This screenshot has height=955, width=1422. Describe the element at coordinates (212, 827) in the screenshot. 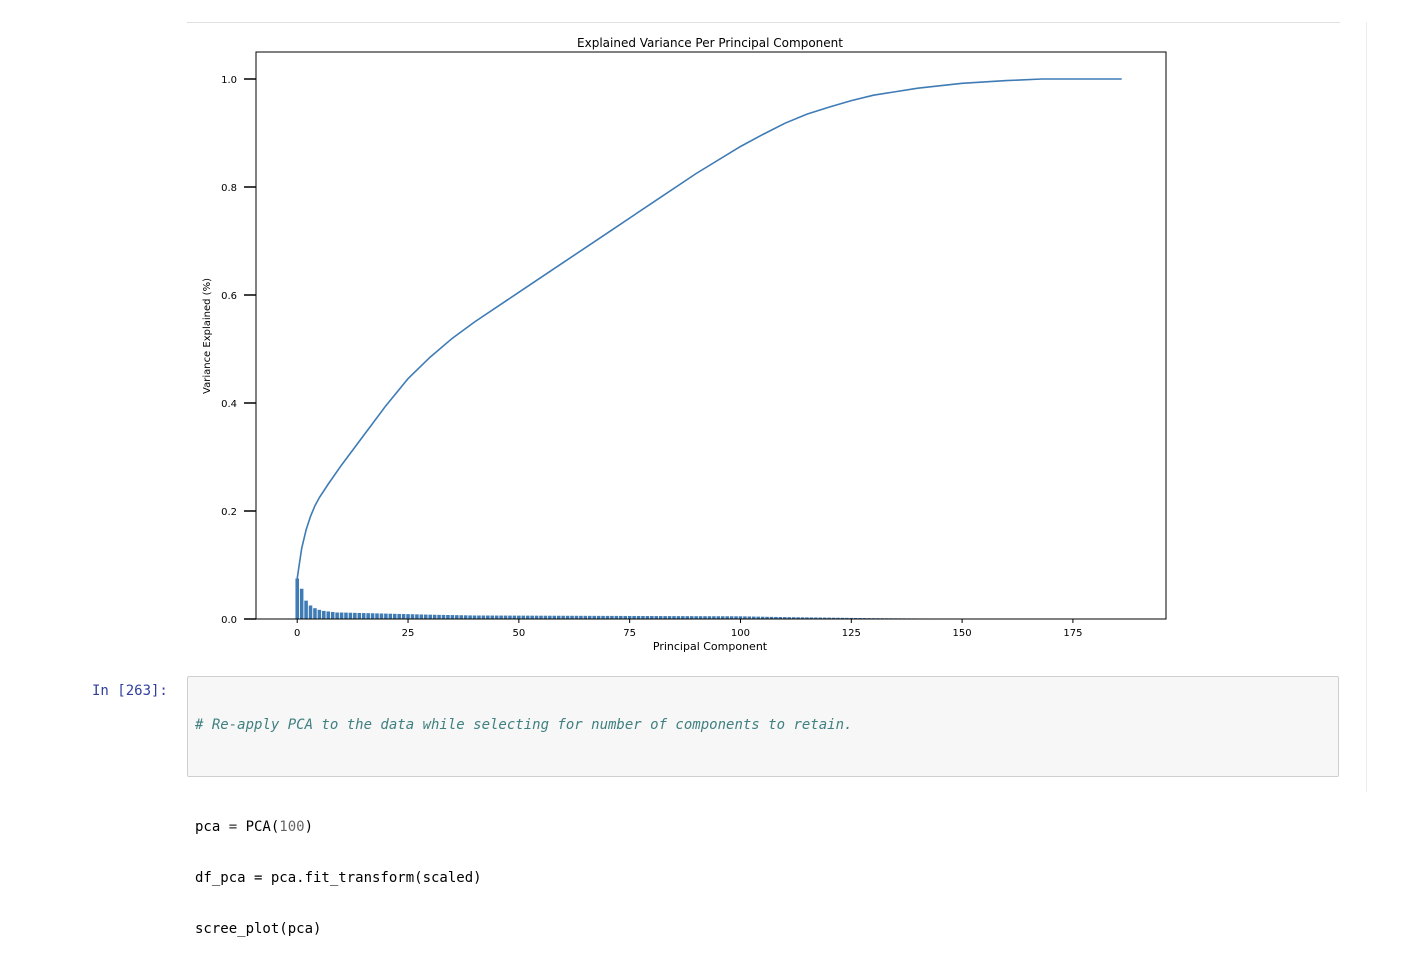

I see `code-token: pca` at that location.